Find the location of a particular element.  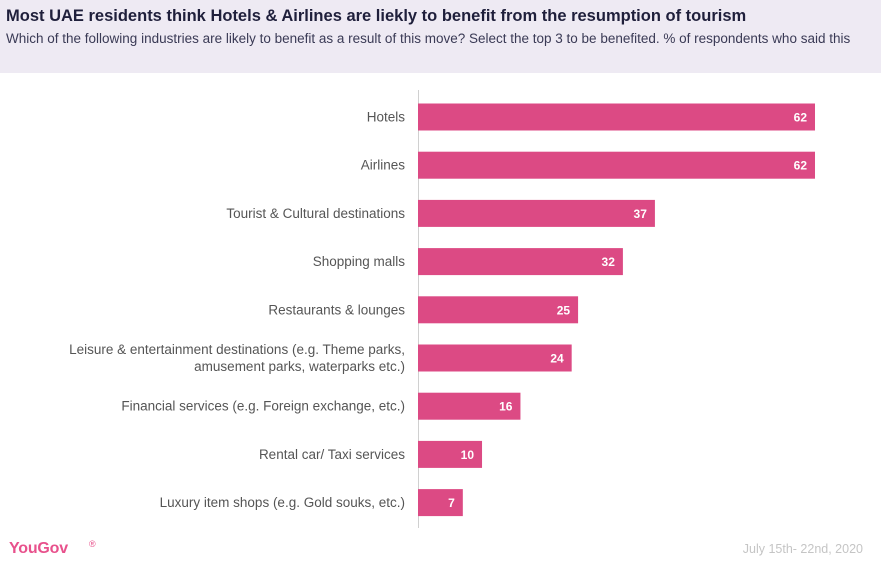

category-label-line: Tourist & Cultural destinations is located at coordinates (315, 213).